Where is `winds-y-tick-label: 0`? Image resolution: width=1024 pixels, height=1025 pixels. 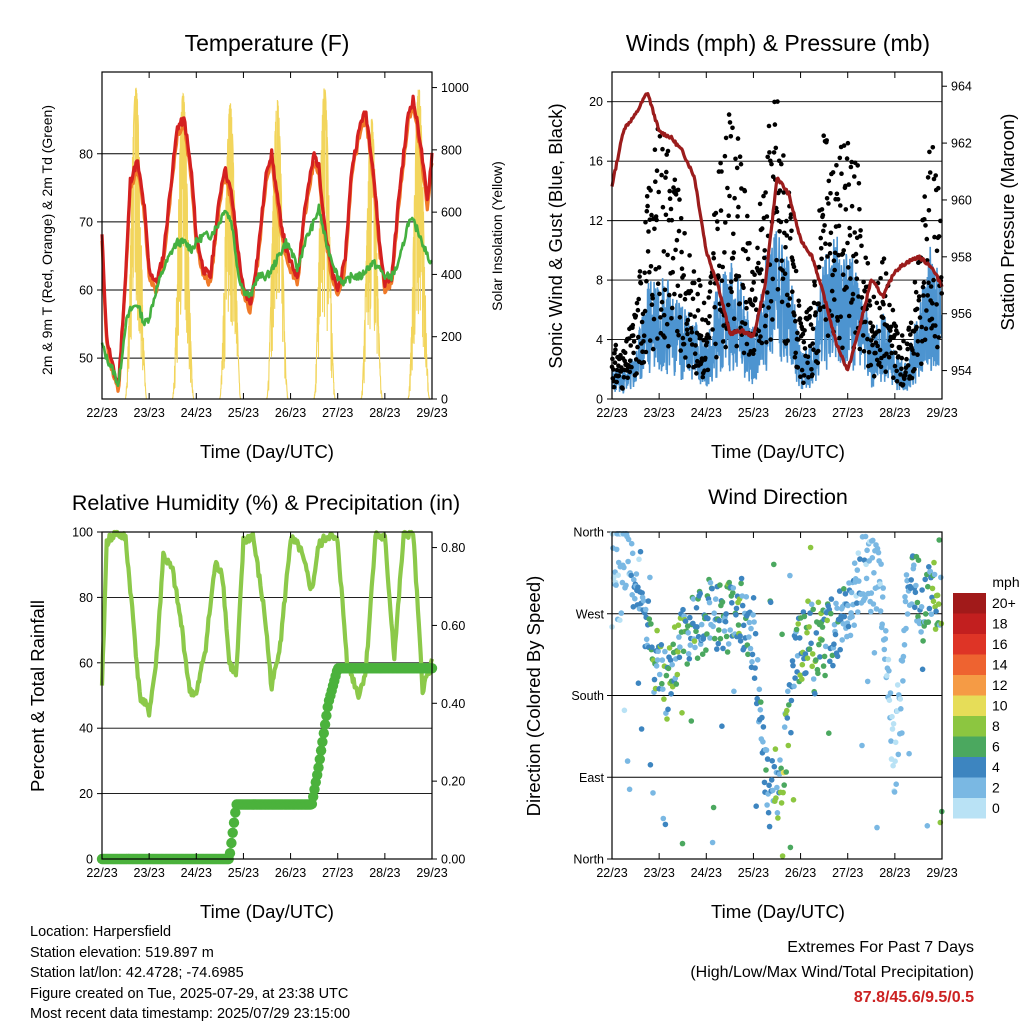 winds-y-tick-label: 0 is located at coordinates (599, 400).